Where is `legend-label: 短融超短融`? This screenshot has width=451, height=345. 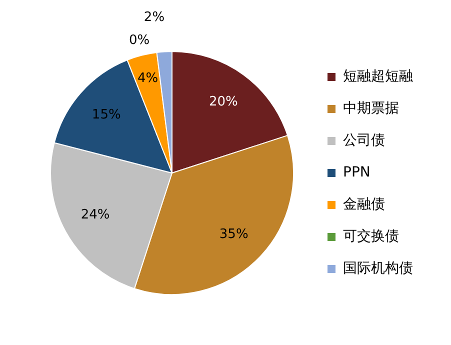 legend-label: 短融超短融 is located at coordinates (378, 76).